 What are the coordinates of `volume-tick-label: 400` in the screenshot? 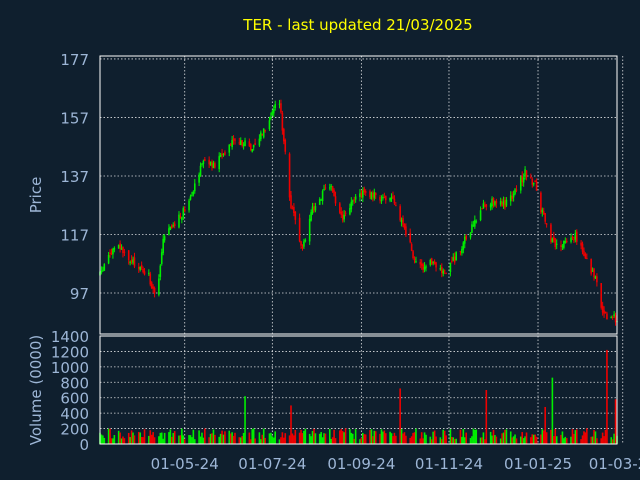 It's located at (74, 414).